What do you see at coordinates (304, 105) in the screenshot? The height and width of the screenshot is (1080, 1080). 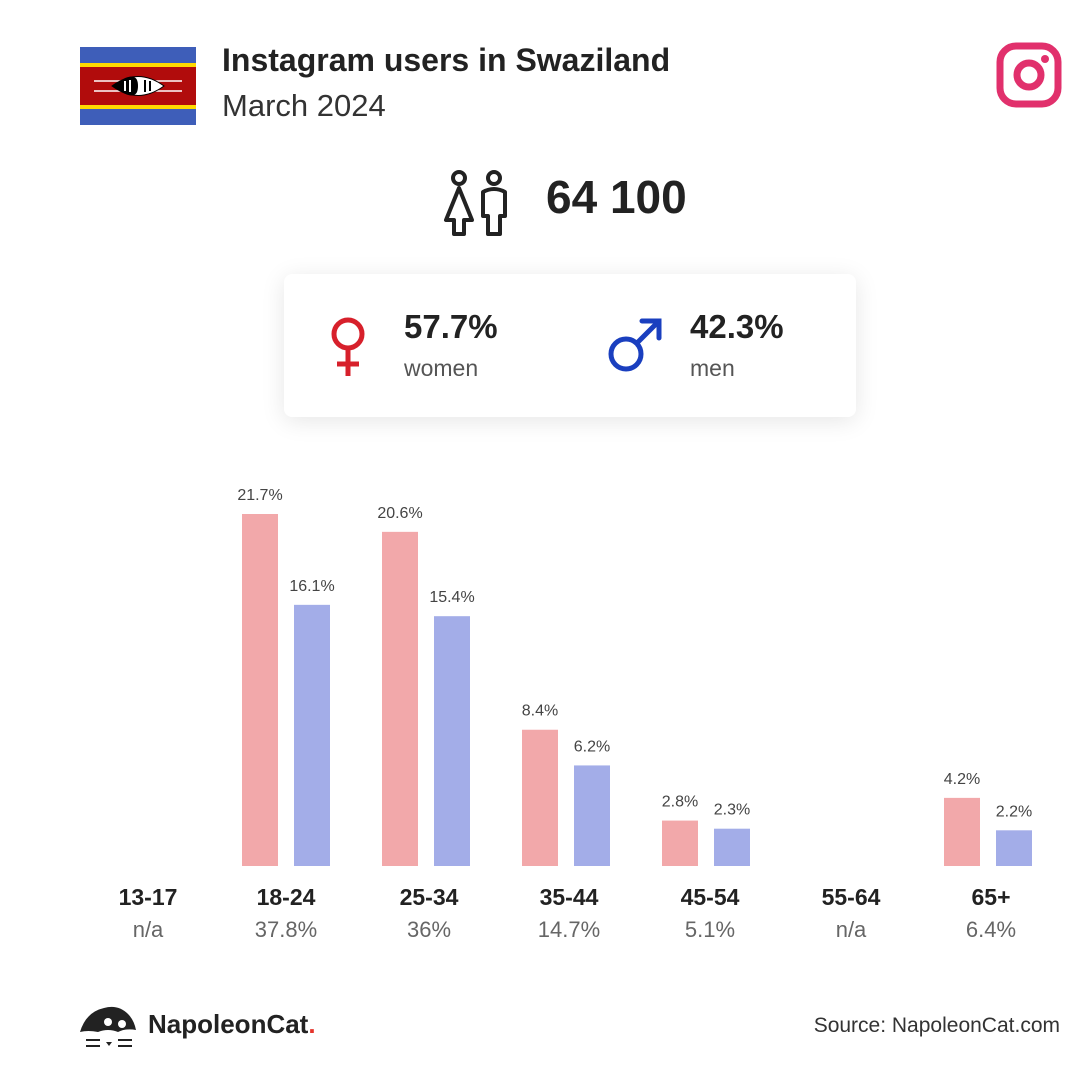 I see `page-subtitle: March 2024` at bounding box center [304, 105].